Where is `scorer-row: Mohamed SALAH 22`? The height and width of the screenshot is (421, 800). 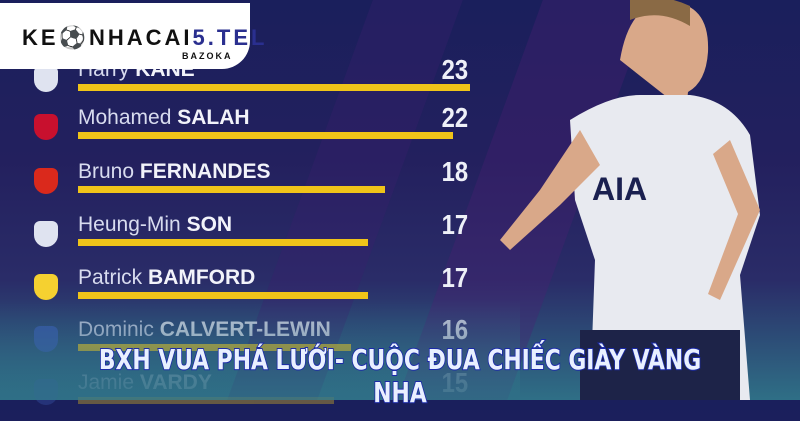
scorer-row: Mohamed SALAH 22 is located at coordinates (240, 129).